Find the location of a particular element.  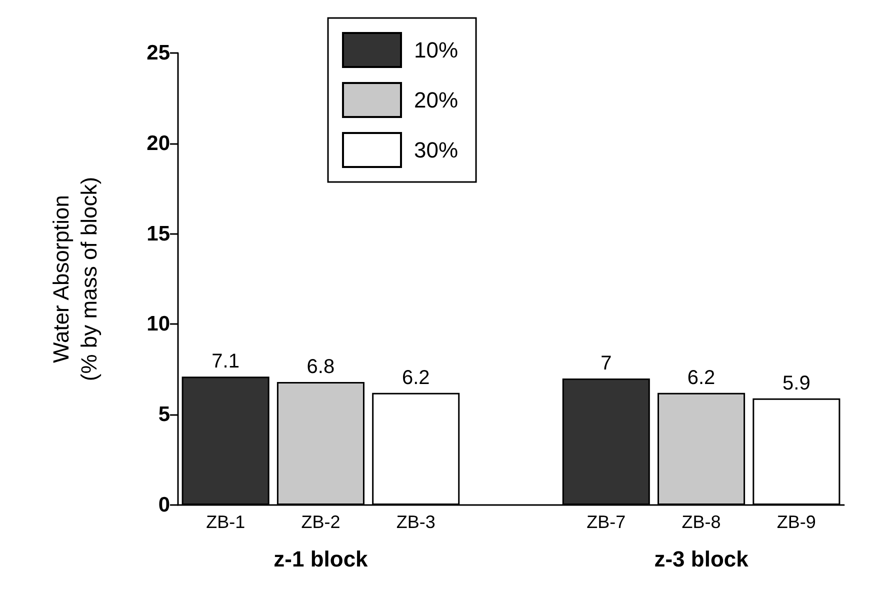

x-tick-label: ZB-8 is located at coordinates (701, 522).